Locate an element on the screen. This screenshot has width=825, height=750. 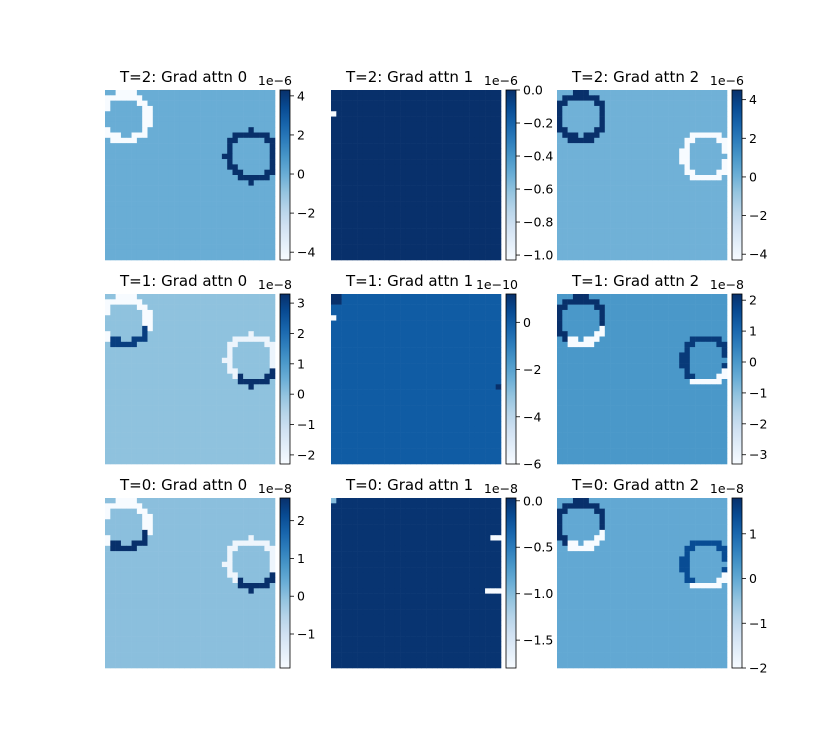
colorbar-tick-label: 0 is located at coordinates (301, 174).